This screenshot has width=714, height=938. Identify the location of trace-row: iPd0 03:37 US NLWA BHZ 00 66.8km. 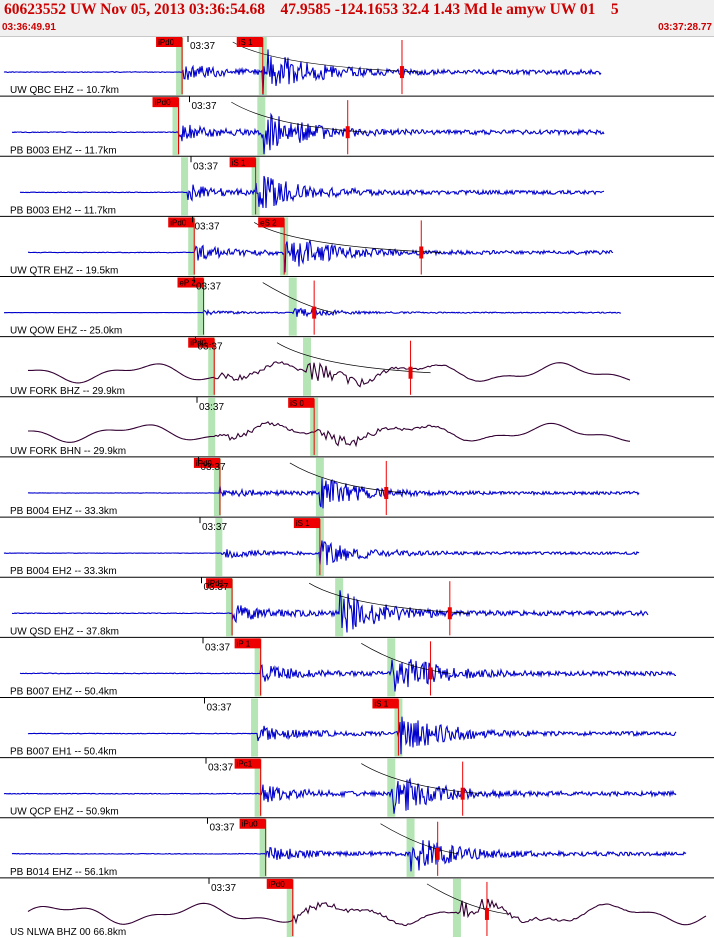
(357, 907).